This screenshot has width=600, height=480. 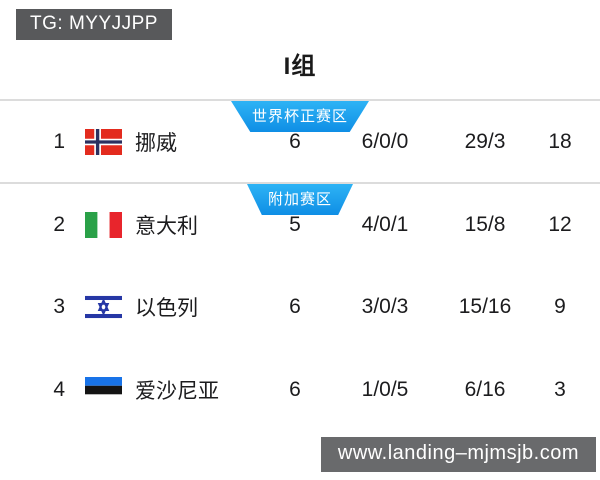 What do you see at coordinates (177, 391) in the screenshot?
I see `team-name: 爱沙尼亚` at bounding box center [177, 391].